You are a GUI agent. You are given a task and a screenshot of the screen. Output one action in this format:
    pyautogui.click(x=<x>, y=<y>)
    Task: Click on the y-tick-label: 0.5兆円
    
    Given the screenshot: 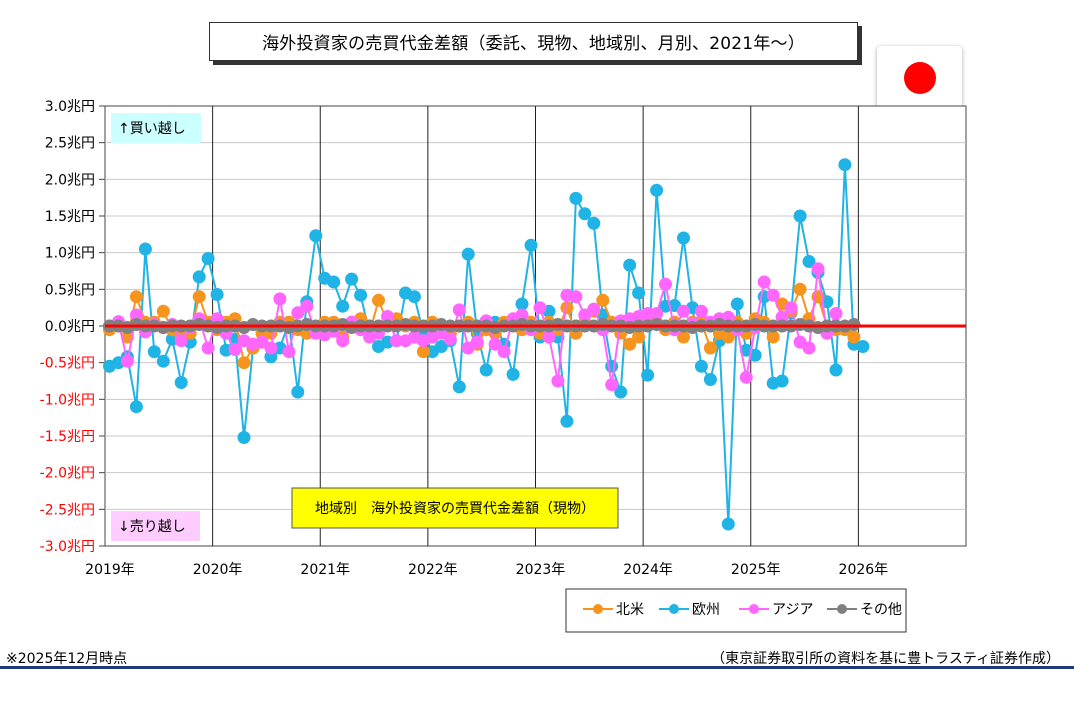 What is the action you would take?
    pyautogui.click(x=70, y=290)
    